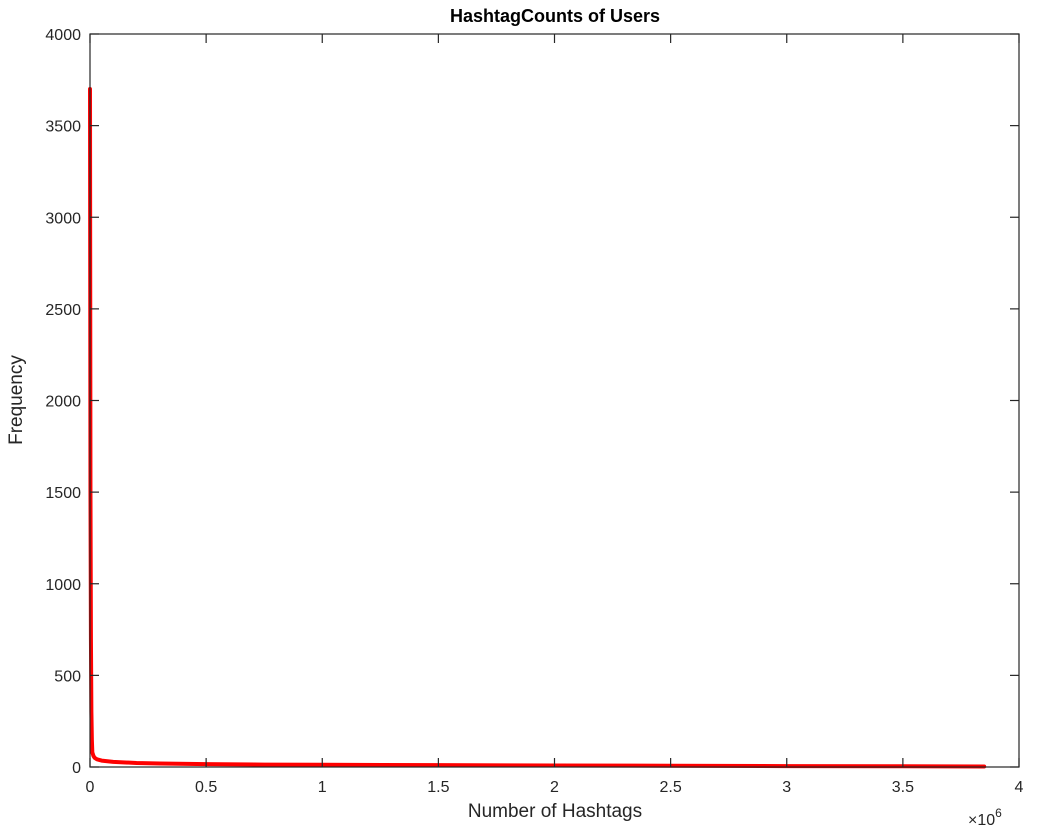 This screenshot has height=833, width=1040. I want to click on x-tick-label: 4, so click(1019, 787).